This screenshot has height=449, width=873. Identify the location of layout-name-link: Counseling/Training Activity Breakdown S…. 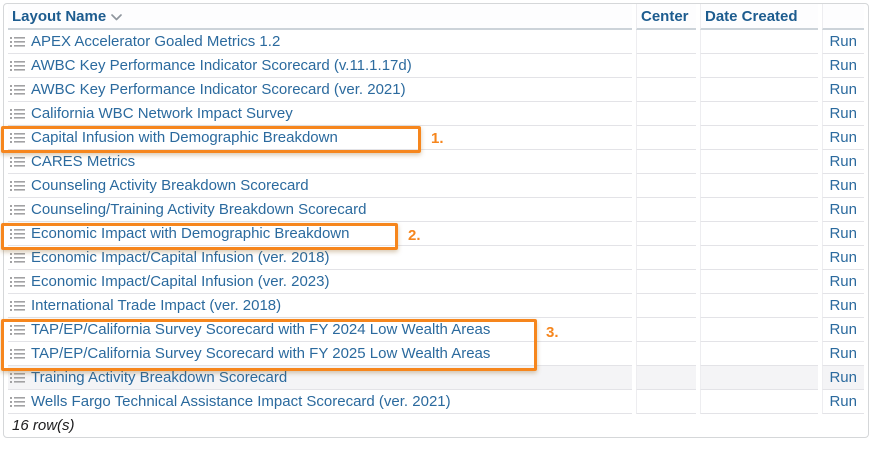
(199, 209).